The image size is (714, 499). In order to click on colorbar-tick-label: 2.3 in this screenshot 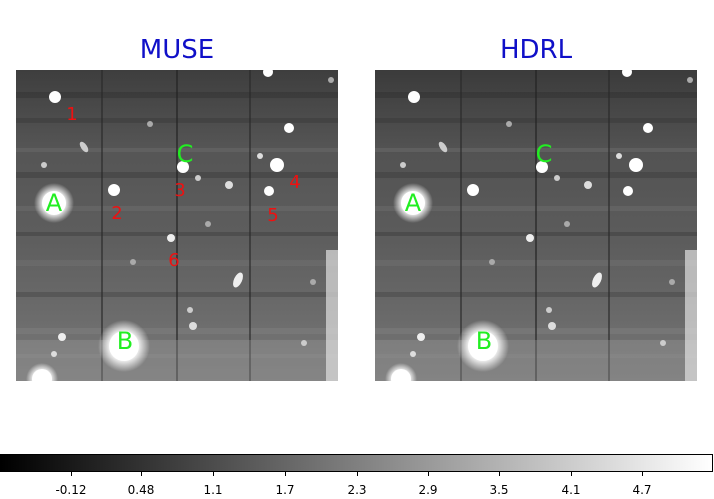, I will do `click(357, 490)`.